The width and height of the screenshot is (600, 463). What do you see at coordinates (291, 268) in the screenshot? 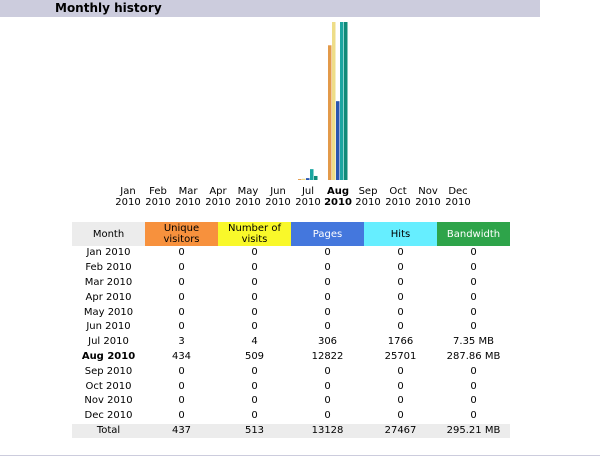
I see `row: Feb 2010 0 0 0 0 0` at bounding box center [291, 268].